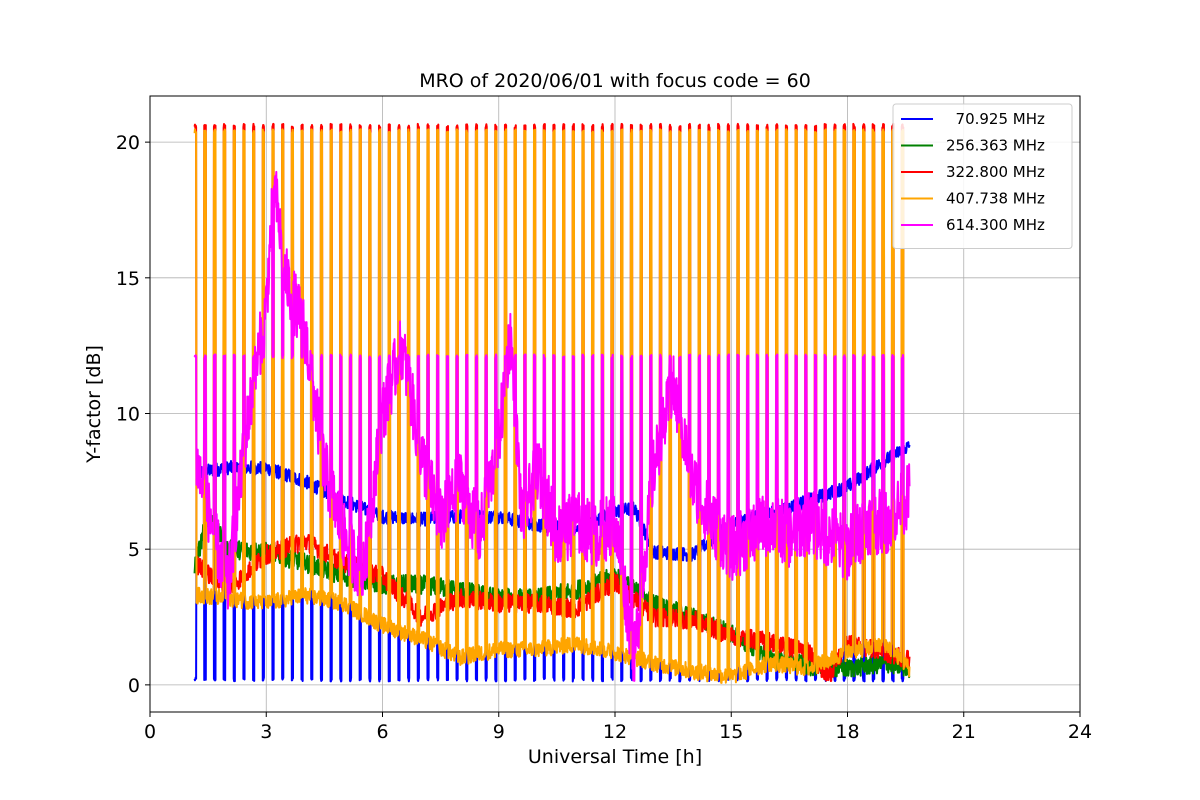 The width and height of the screenshot is (1200, 800). Describe the element at coordinates (995, 225) in the screenshot. I see `legend-label: 614.300 MHz` at that location.